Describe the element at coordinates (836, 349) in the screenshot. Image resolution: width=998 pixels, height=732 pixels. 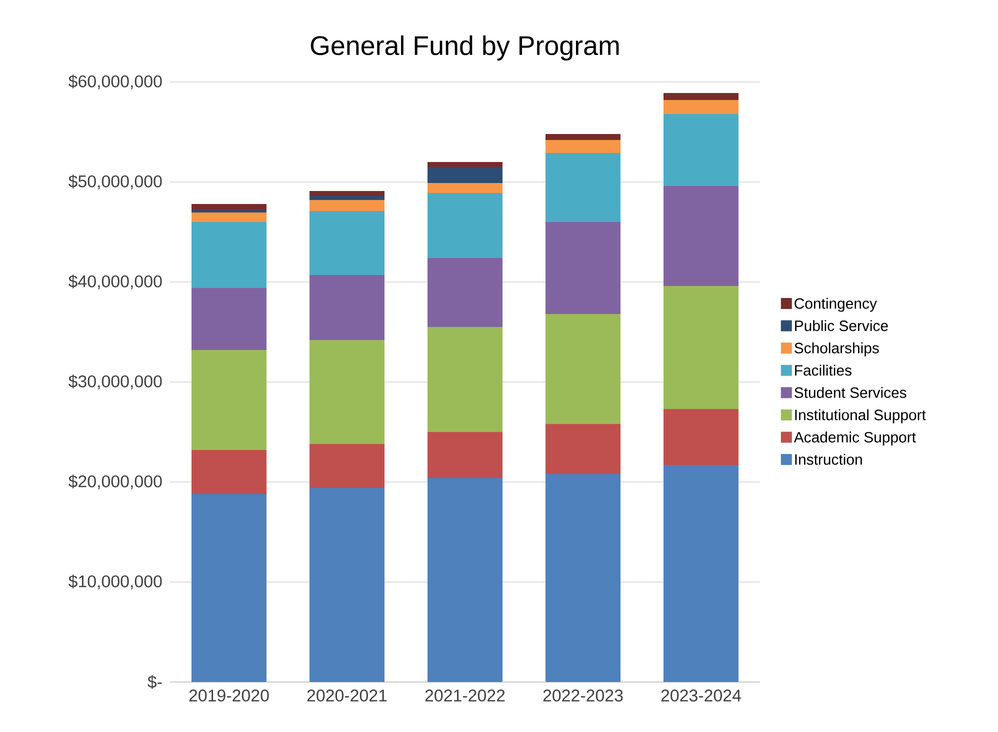
I see `legend-label: Scholarships` at that location.